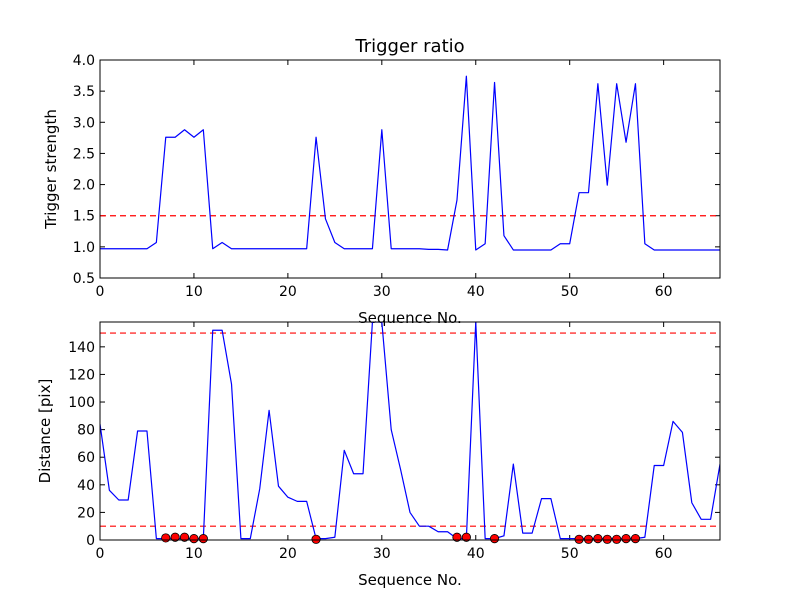  Describe the element at coordinates (81, 403) in the screenshot. I see `y-tick-label: 100` at that location.